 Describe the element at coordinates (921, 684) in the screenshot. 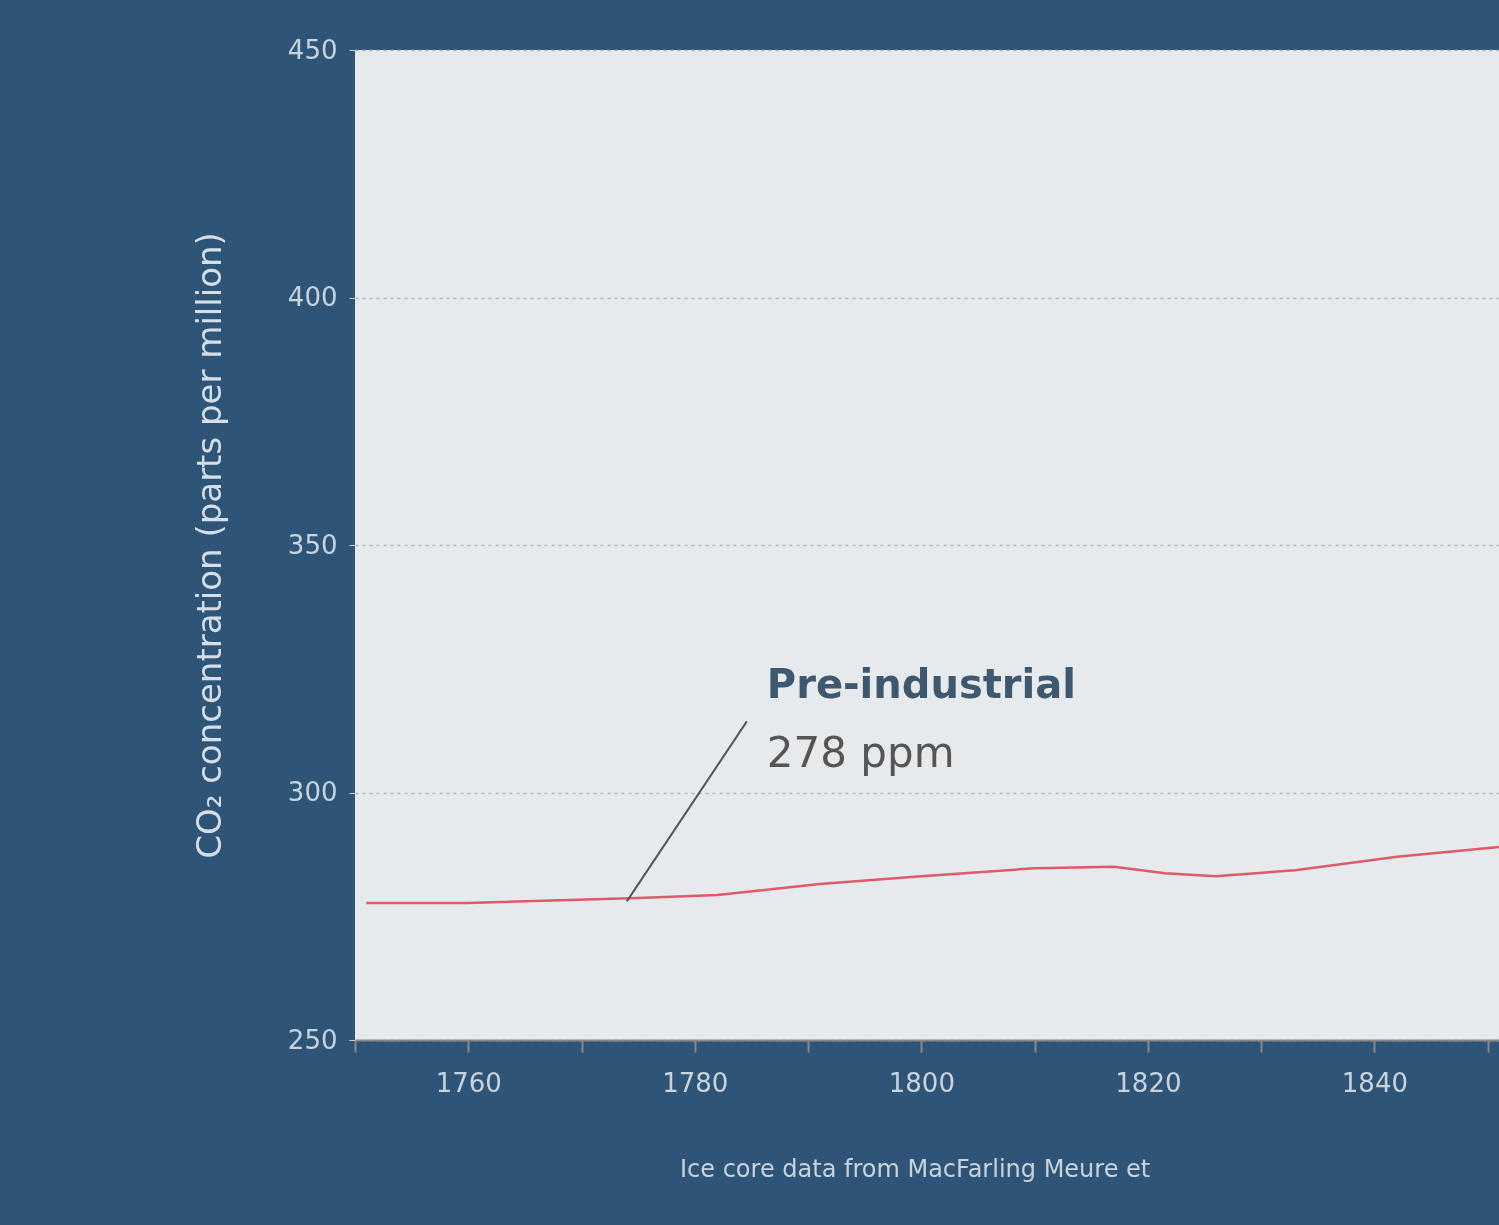

I see `annotation: Pre-industrial` at that location.